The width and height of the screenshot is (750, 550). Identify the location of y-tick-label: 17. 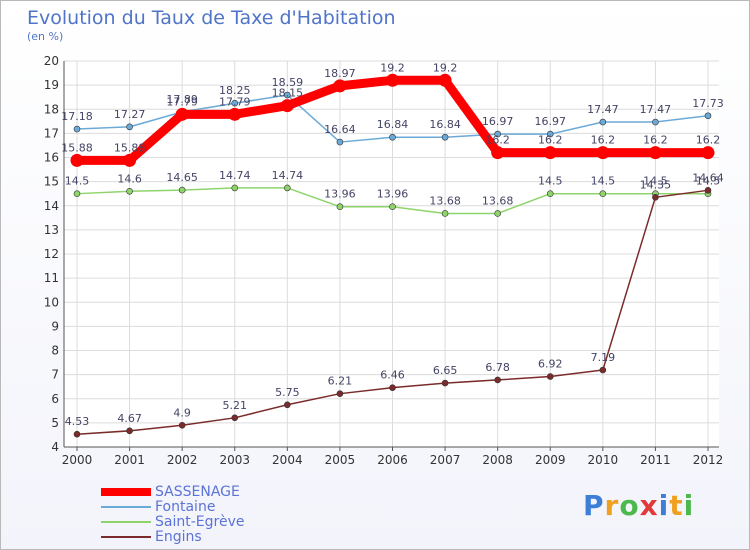
(51, 133).